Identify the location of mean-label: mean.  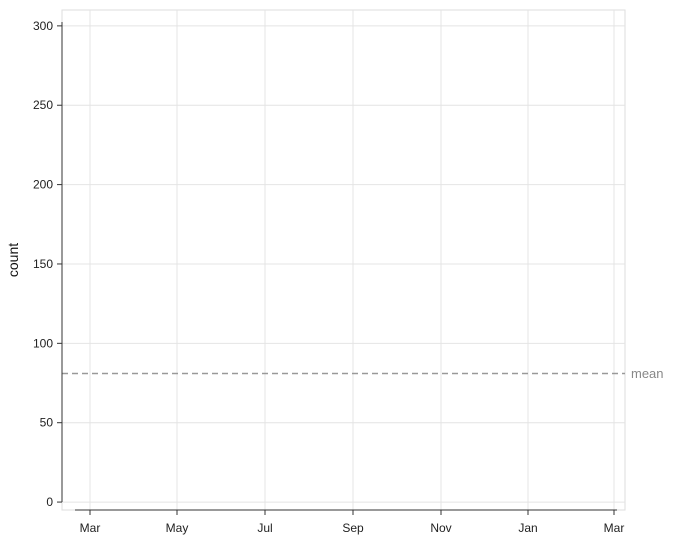
(647, 373).